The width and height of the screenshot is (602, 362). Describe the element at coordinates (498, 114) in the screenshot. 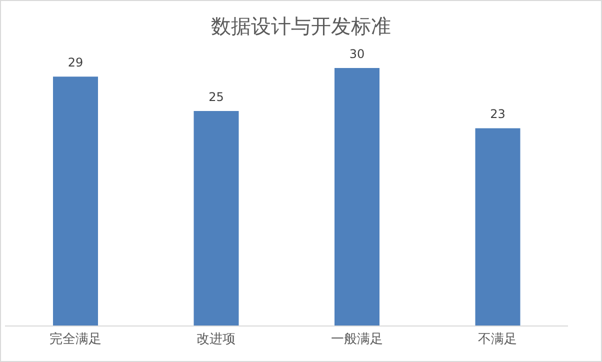

I see `data-label: 23` at that location.